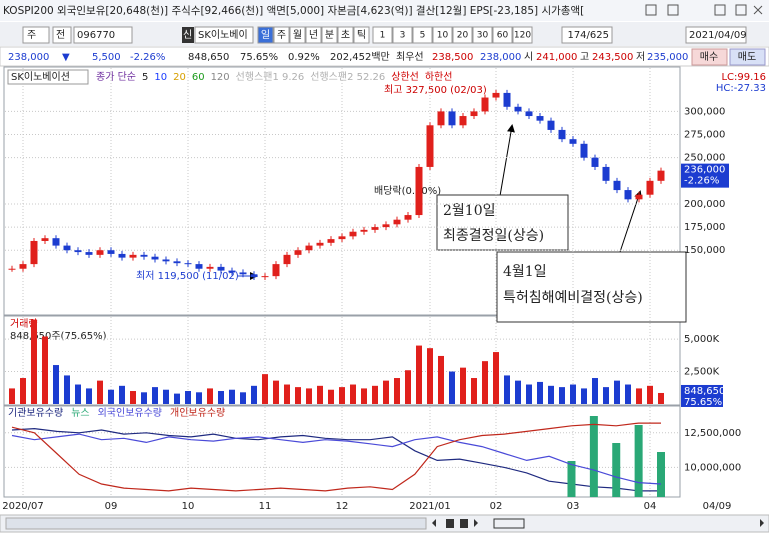  I want to click on legend-item: 외국인보유수량, so click(130, 413).